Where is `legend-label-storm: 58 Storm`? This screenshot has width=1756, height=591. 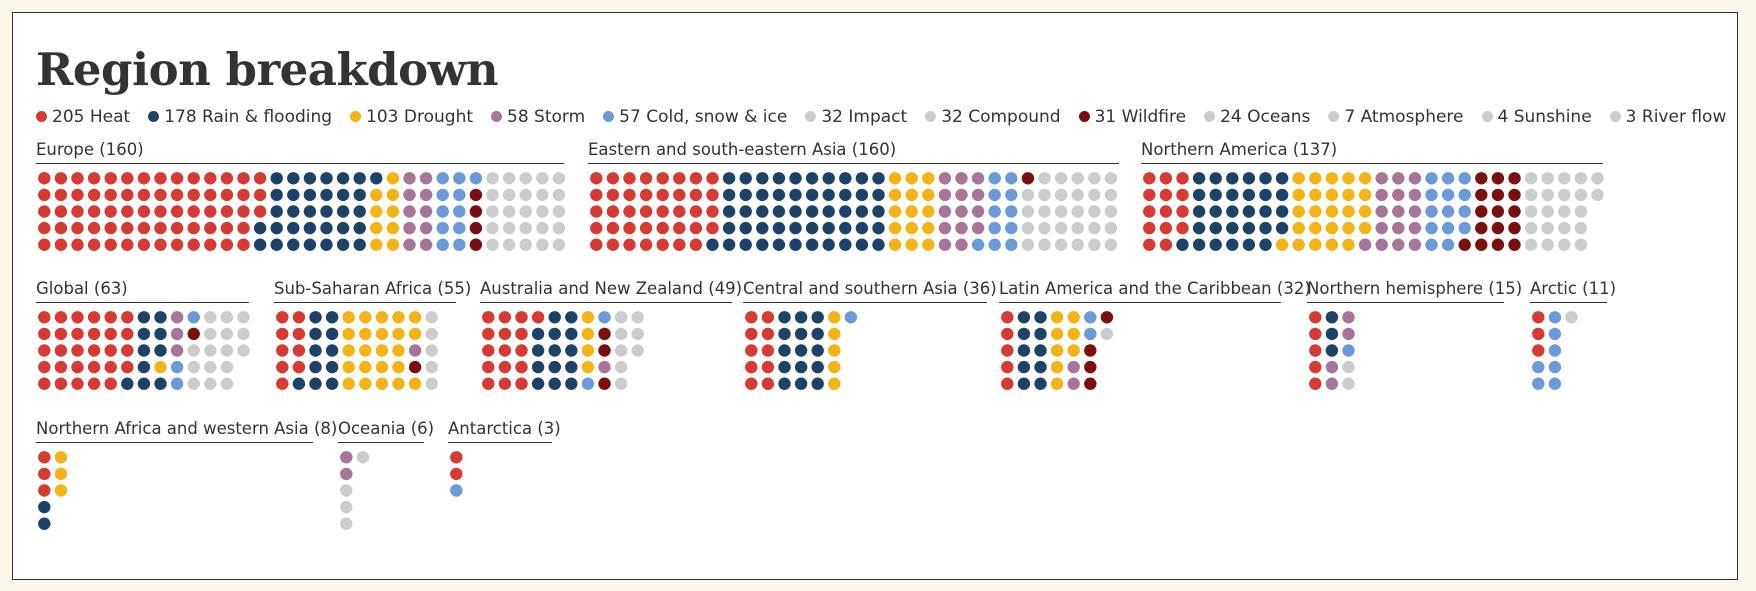
legend-label-storm: 58 Storm is located at coordinates (546, 117).